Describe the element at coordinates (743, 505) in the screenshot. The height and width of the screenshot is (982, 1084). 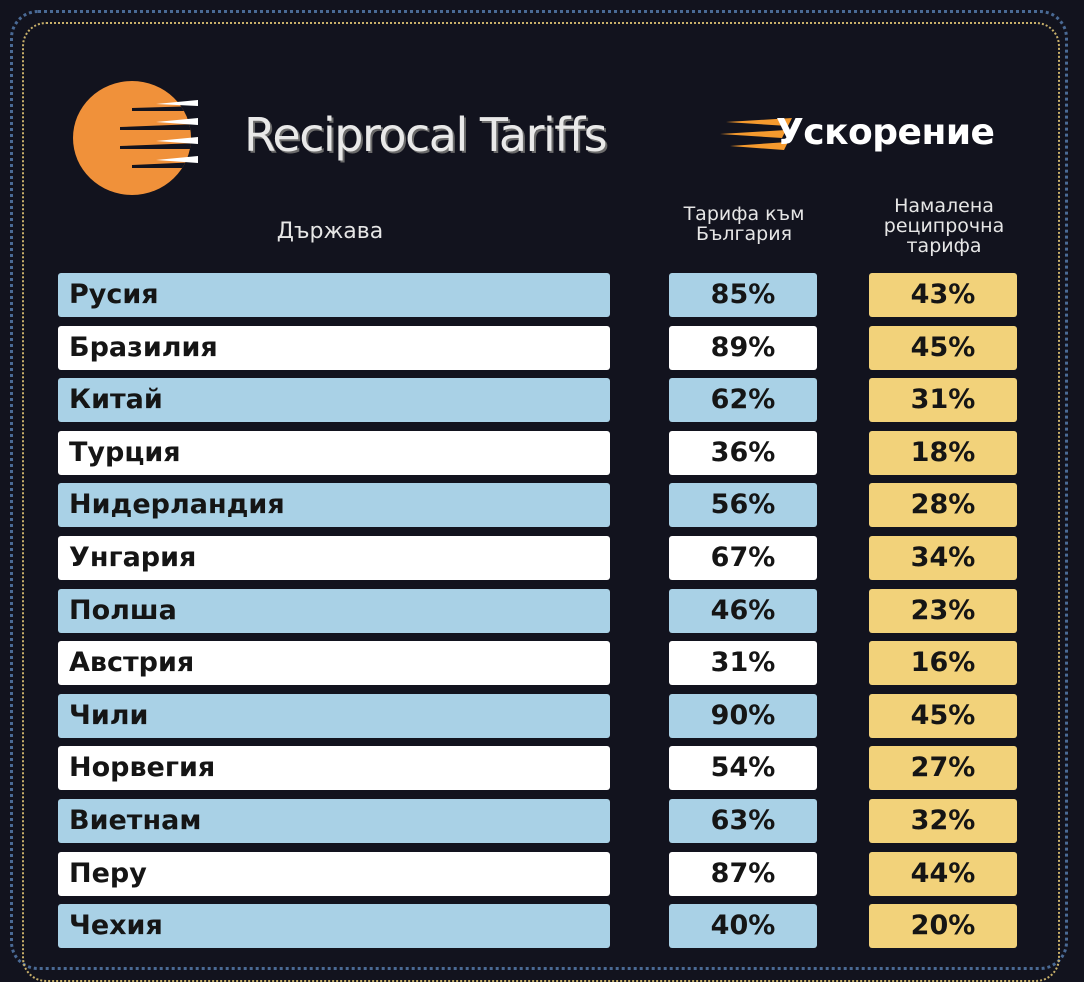
I see `tariff-cell: 56%` at that location.